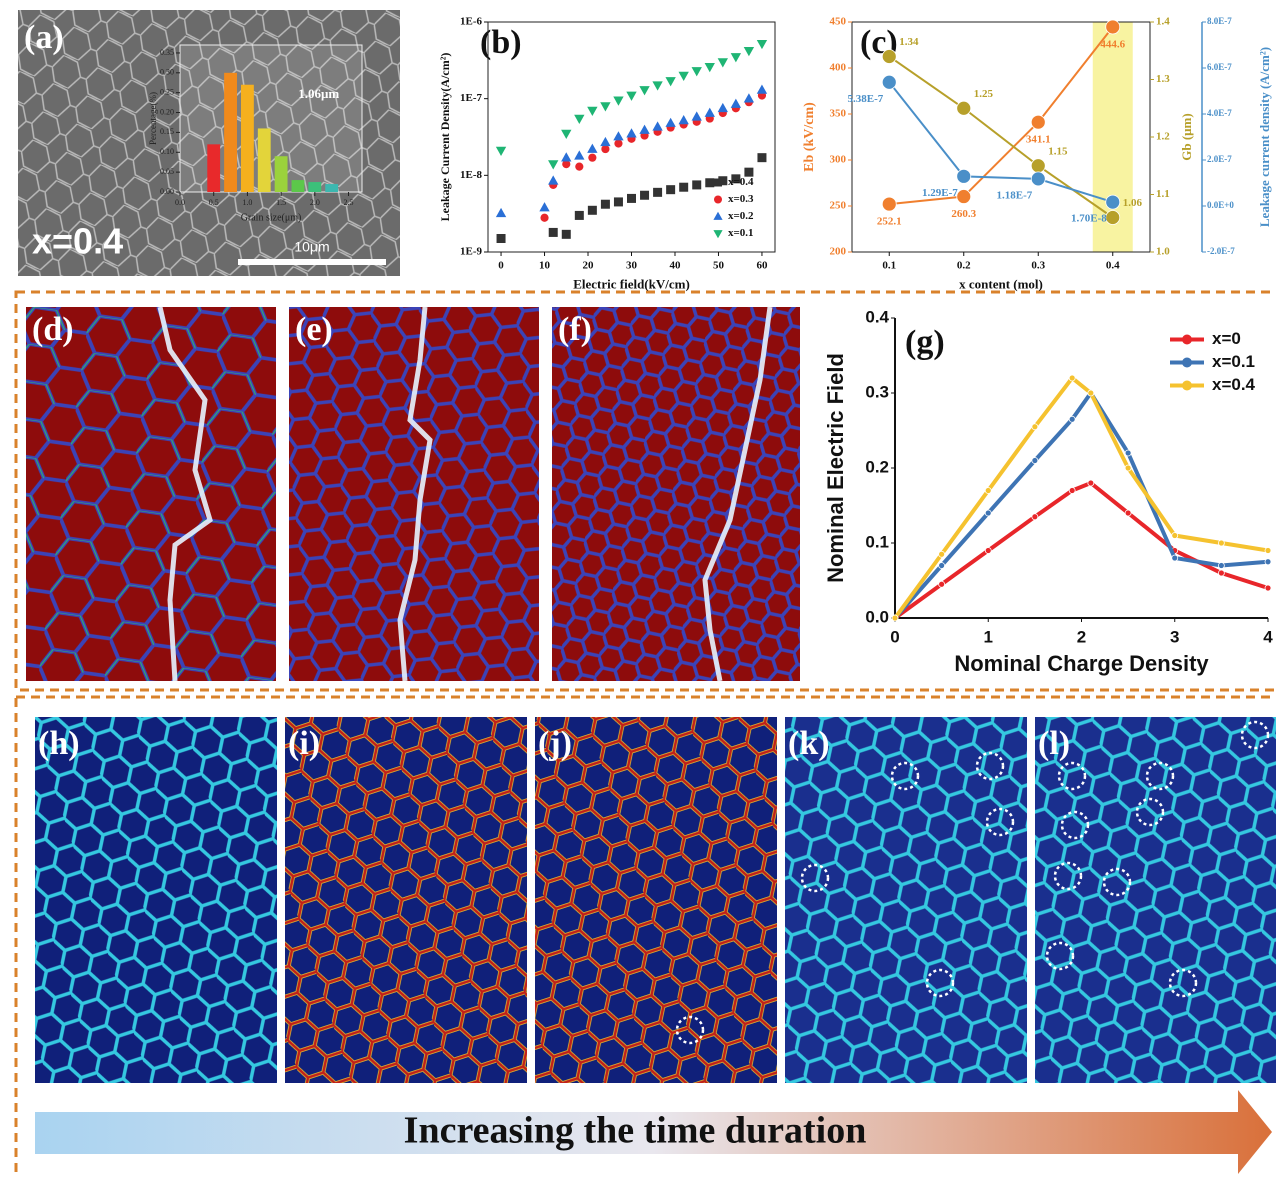  What do you see at coordinates (877, 616) in the screenshot?
I see `y-tick-label: 0.0` at bounding box center [877, 616].